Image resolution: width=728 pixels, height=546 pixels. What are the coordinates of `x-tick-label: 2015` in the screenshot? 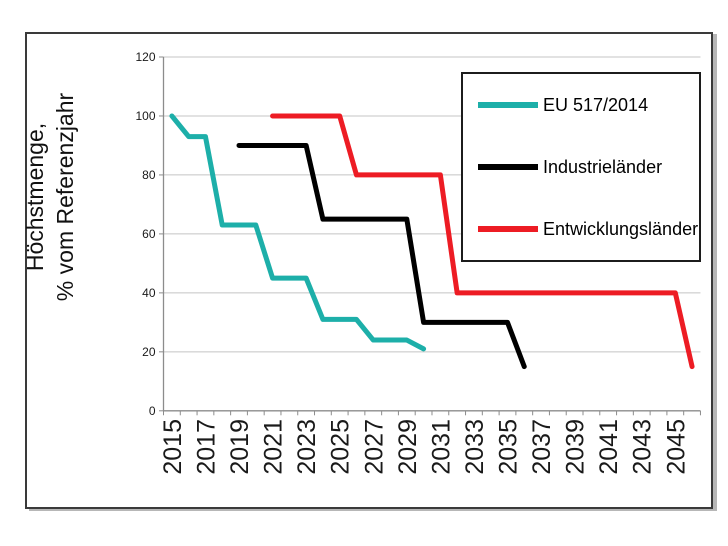 It's located at (173, 447).